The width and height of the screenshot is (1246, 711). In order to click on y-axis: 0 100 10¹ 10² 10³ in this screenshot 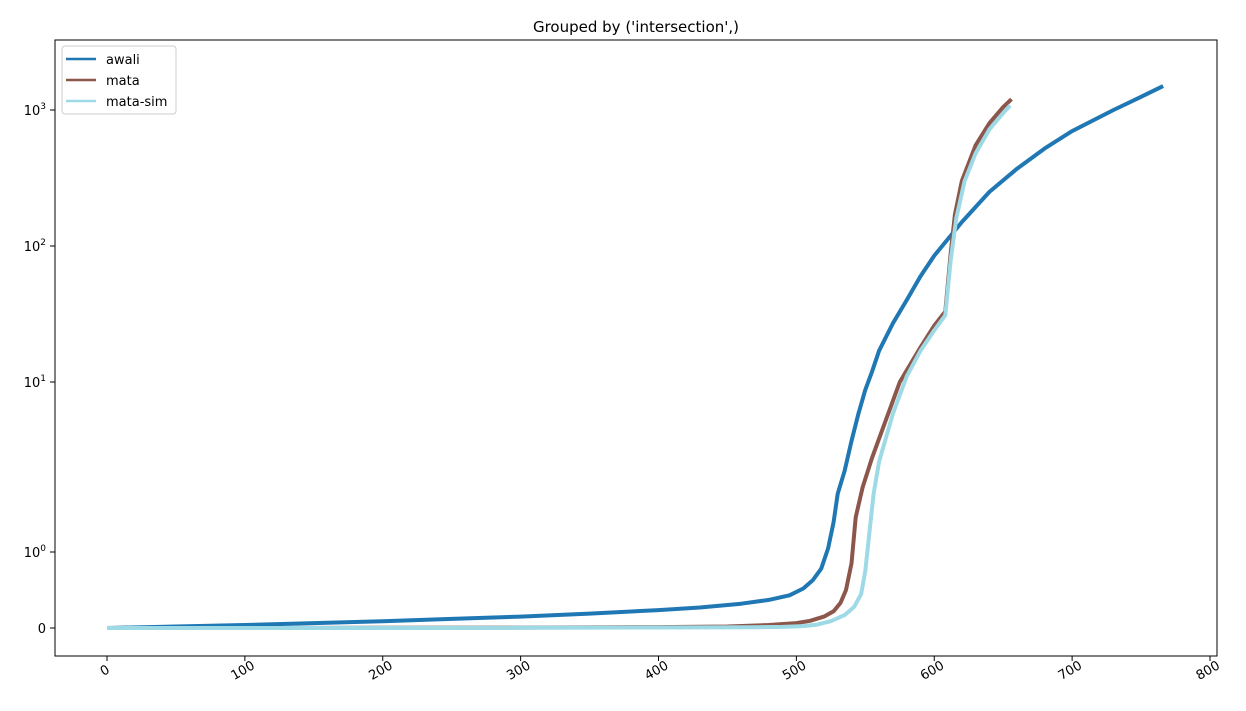, I will do `click(39, 369)`.